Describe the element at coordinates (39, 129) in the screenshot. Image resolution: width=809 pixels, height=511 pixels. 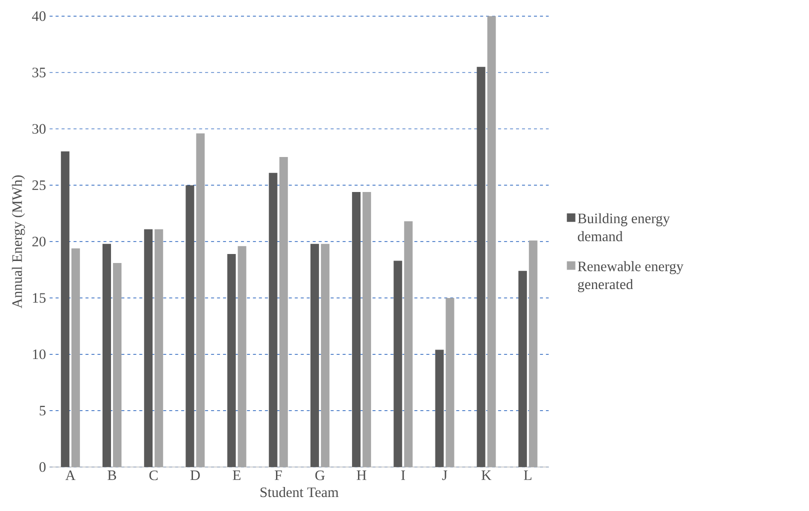
I see `y-tick-label: 30` at that location.